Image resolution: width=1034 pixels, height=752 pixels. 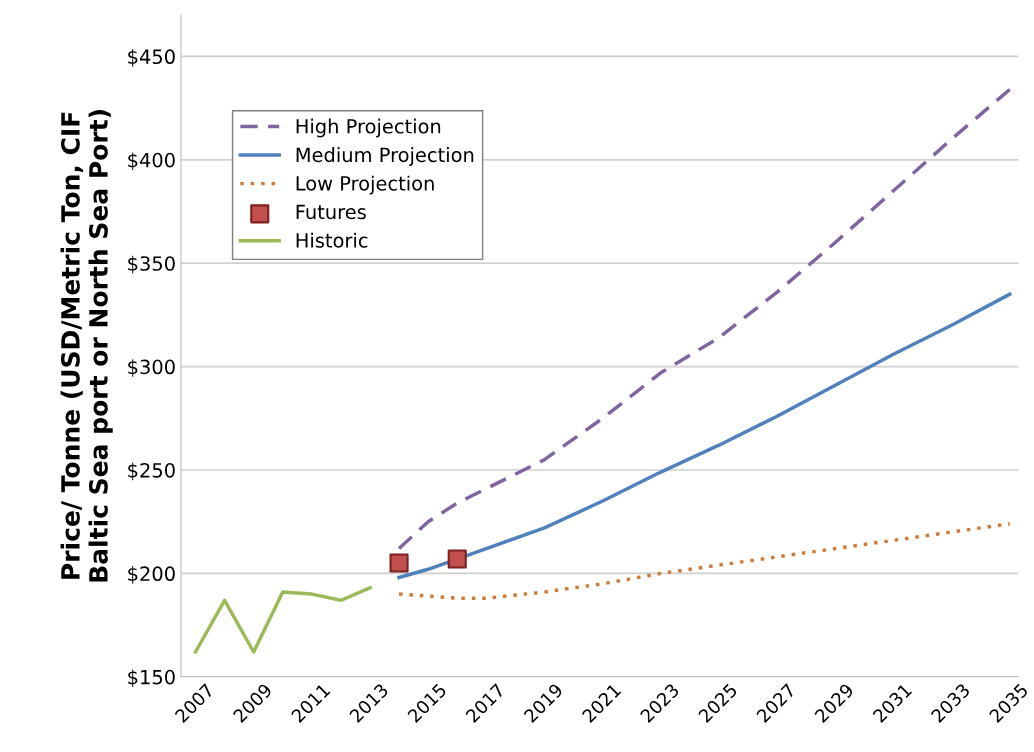 I want to click on legend-label: Futures, so click(x=331, y=212).